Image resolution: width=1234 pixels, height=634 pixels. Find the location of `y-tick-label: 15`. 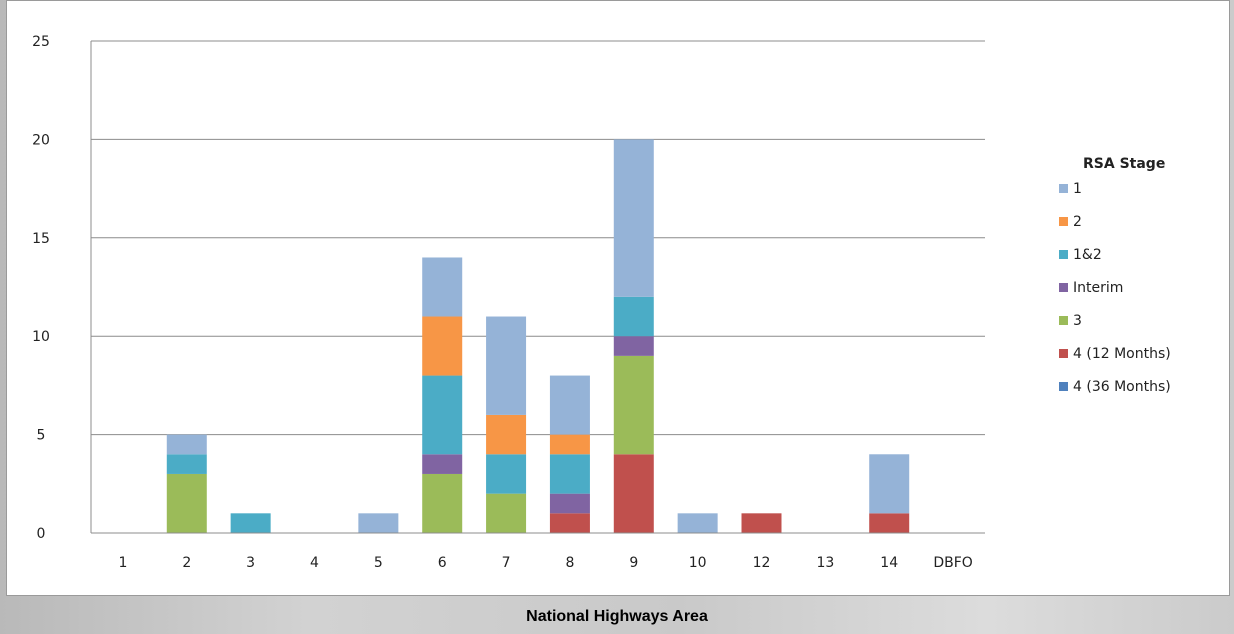

y-tick-label: 15 is located at coordinates (41, 239).